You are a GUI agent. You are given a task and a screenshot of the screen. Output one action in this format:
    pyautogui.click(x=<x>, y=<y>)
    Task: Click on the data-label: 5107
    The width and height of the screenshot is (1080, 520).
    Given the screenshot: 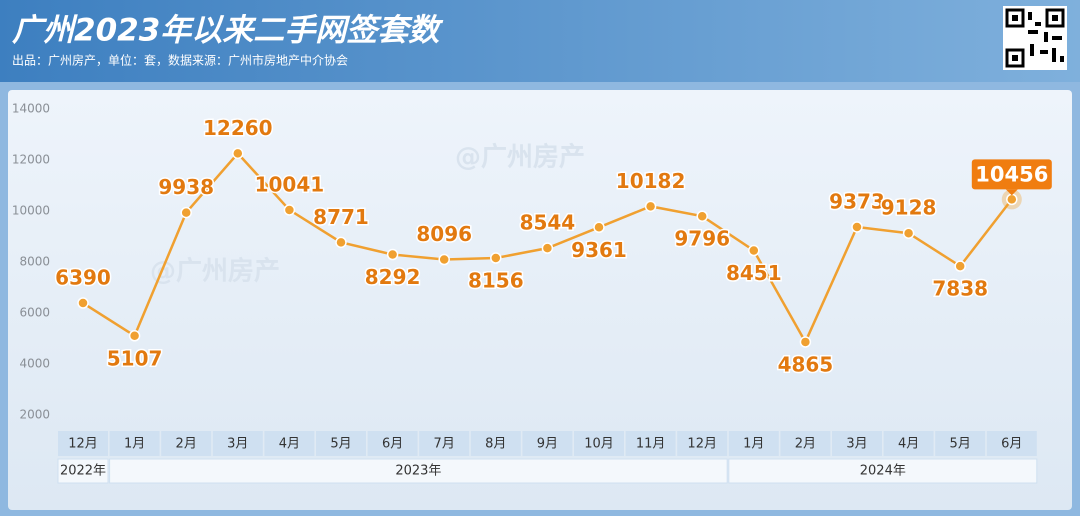 What is the action you would take?
    pyautogui.click(x=135, y=358)
    